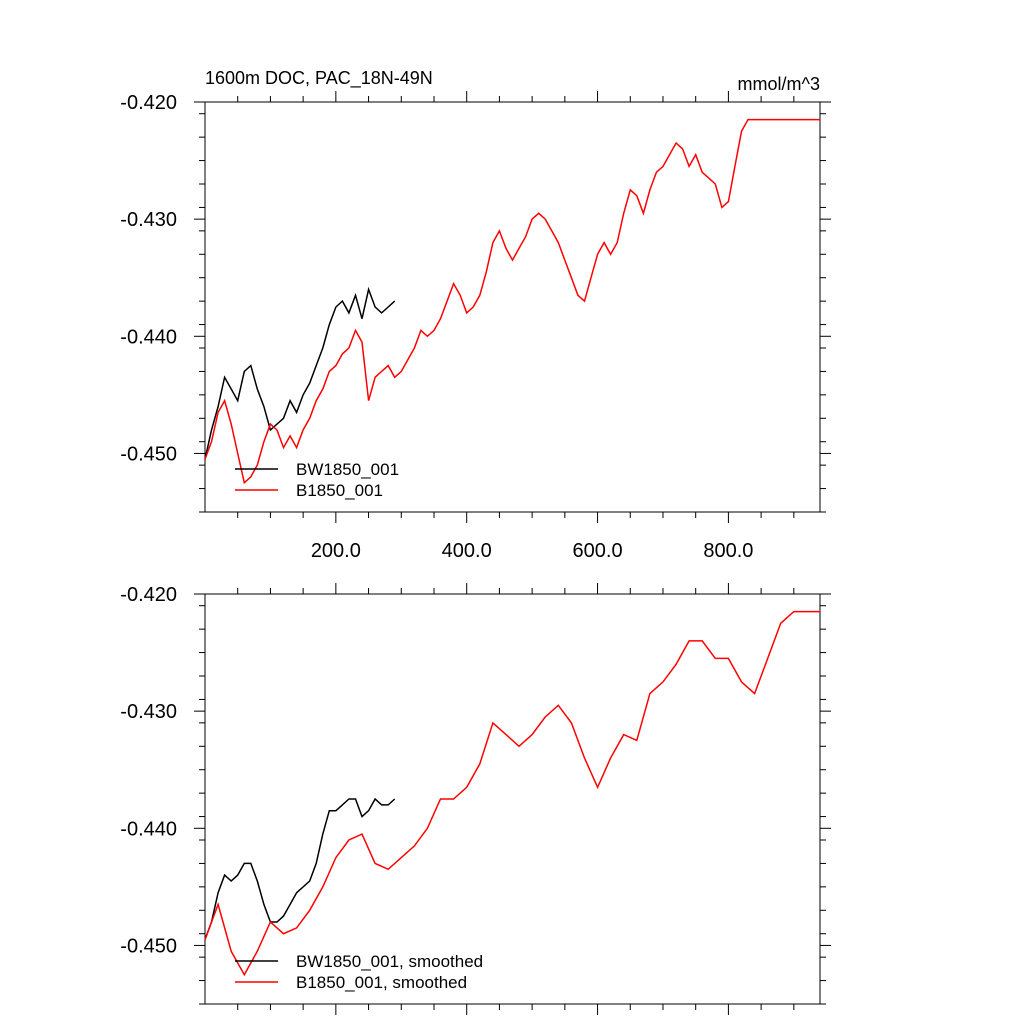 The width and height of the screenshot is (1024, 1024). What do you see at coordinates (148, 278) in the screenshot?
I see `top-y-tick-labels: -0.420 -0.430 -0.440 -0.450` at bounding box center [148, 278].